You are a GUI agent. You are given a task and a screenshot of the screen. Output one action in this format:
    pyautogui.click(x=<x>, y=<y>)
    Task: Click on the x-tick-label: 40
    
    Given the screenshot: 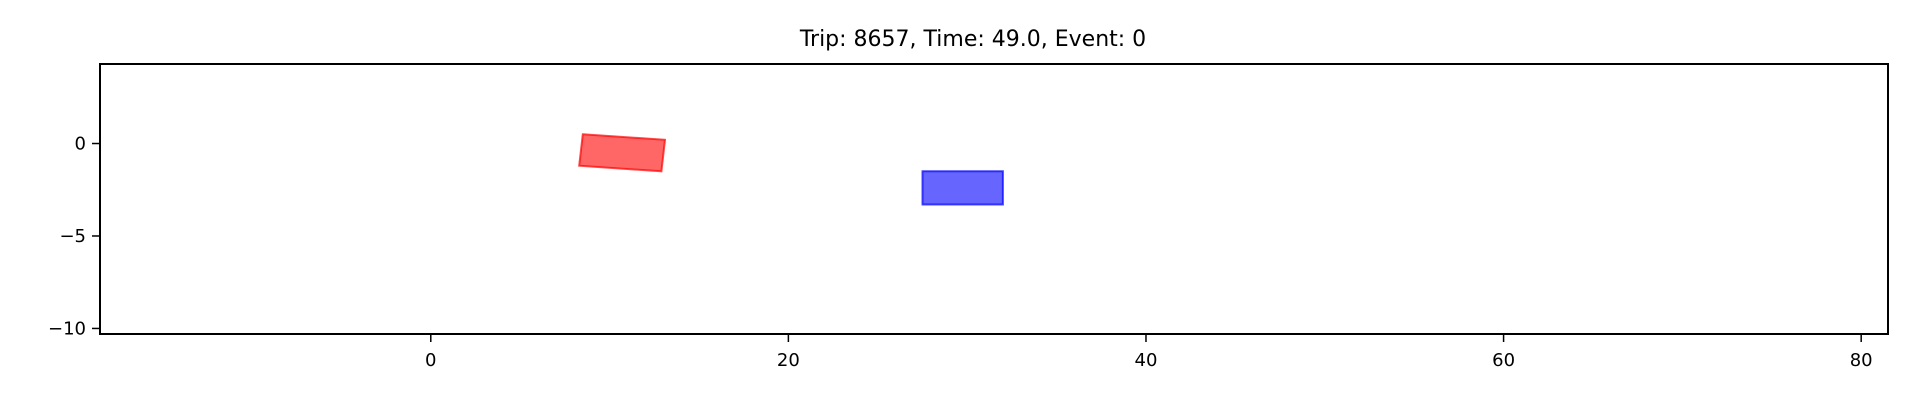 What is the action you would take?
    pyautogui.click(x=1146, y=360)
    